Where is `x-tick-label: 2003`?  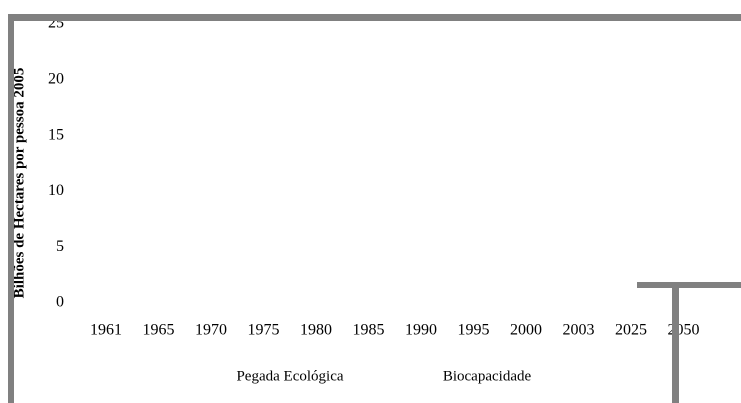
x-tick-label: 2003 is located at coordinates (579, 330).